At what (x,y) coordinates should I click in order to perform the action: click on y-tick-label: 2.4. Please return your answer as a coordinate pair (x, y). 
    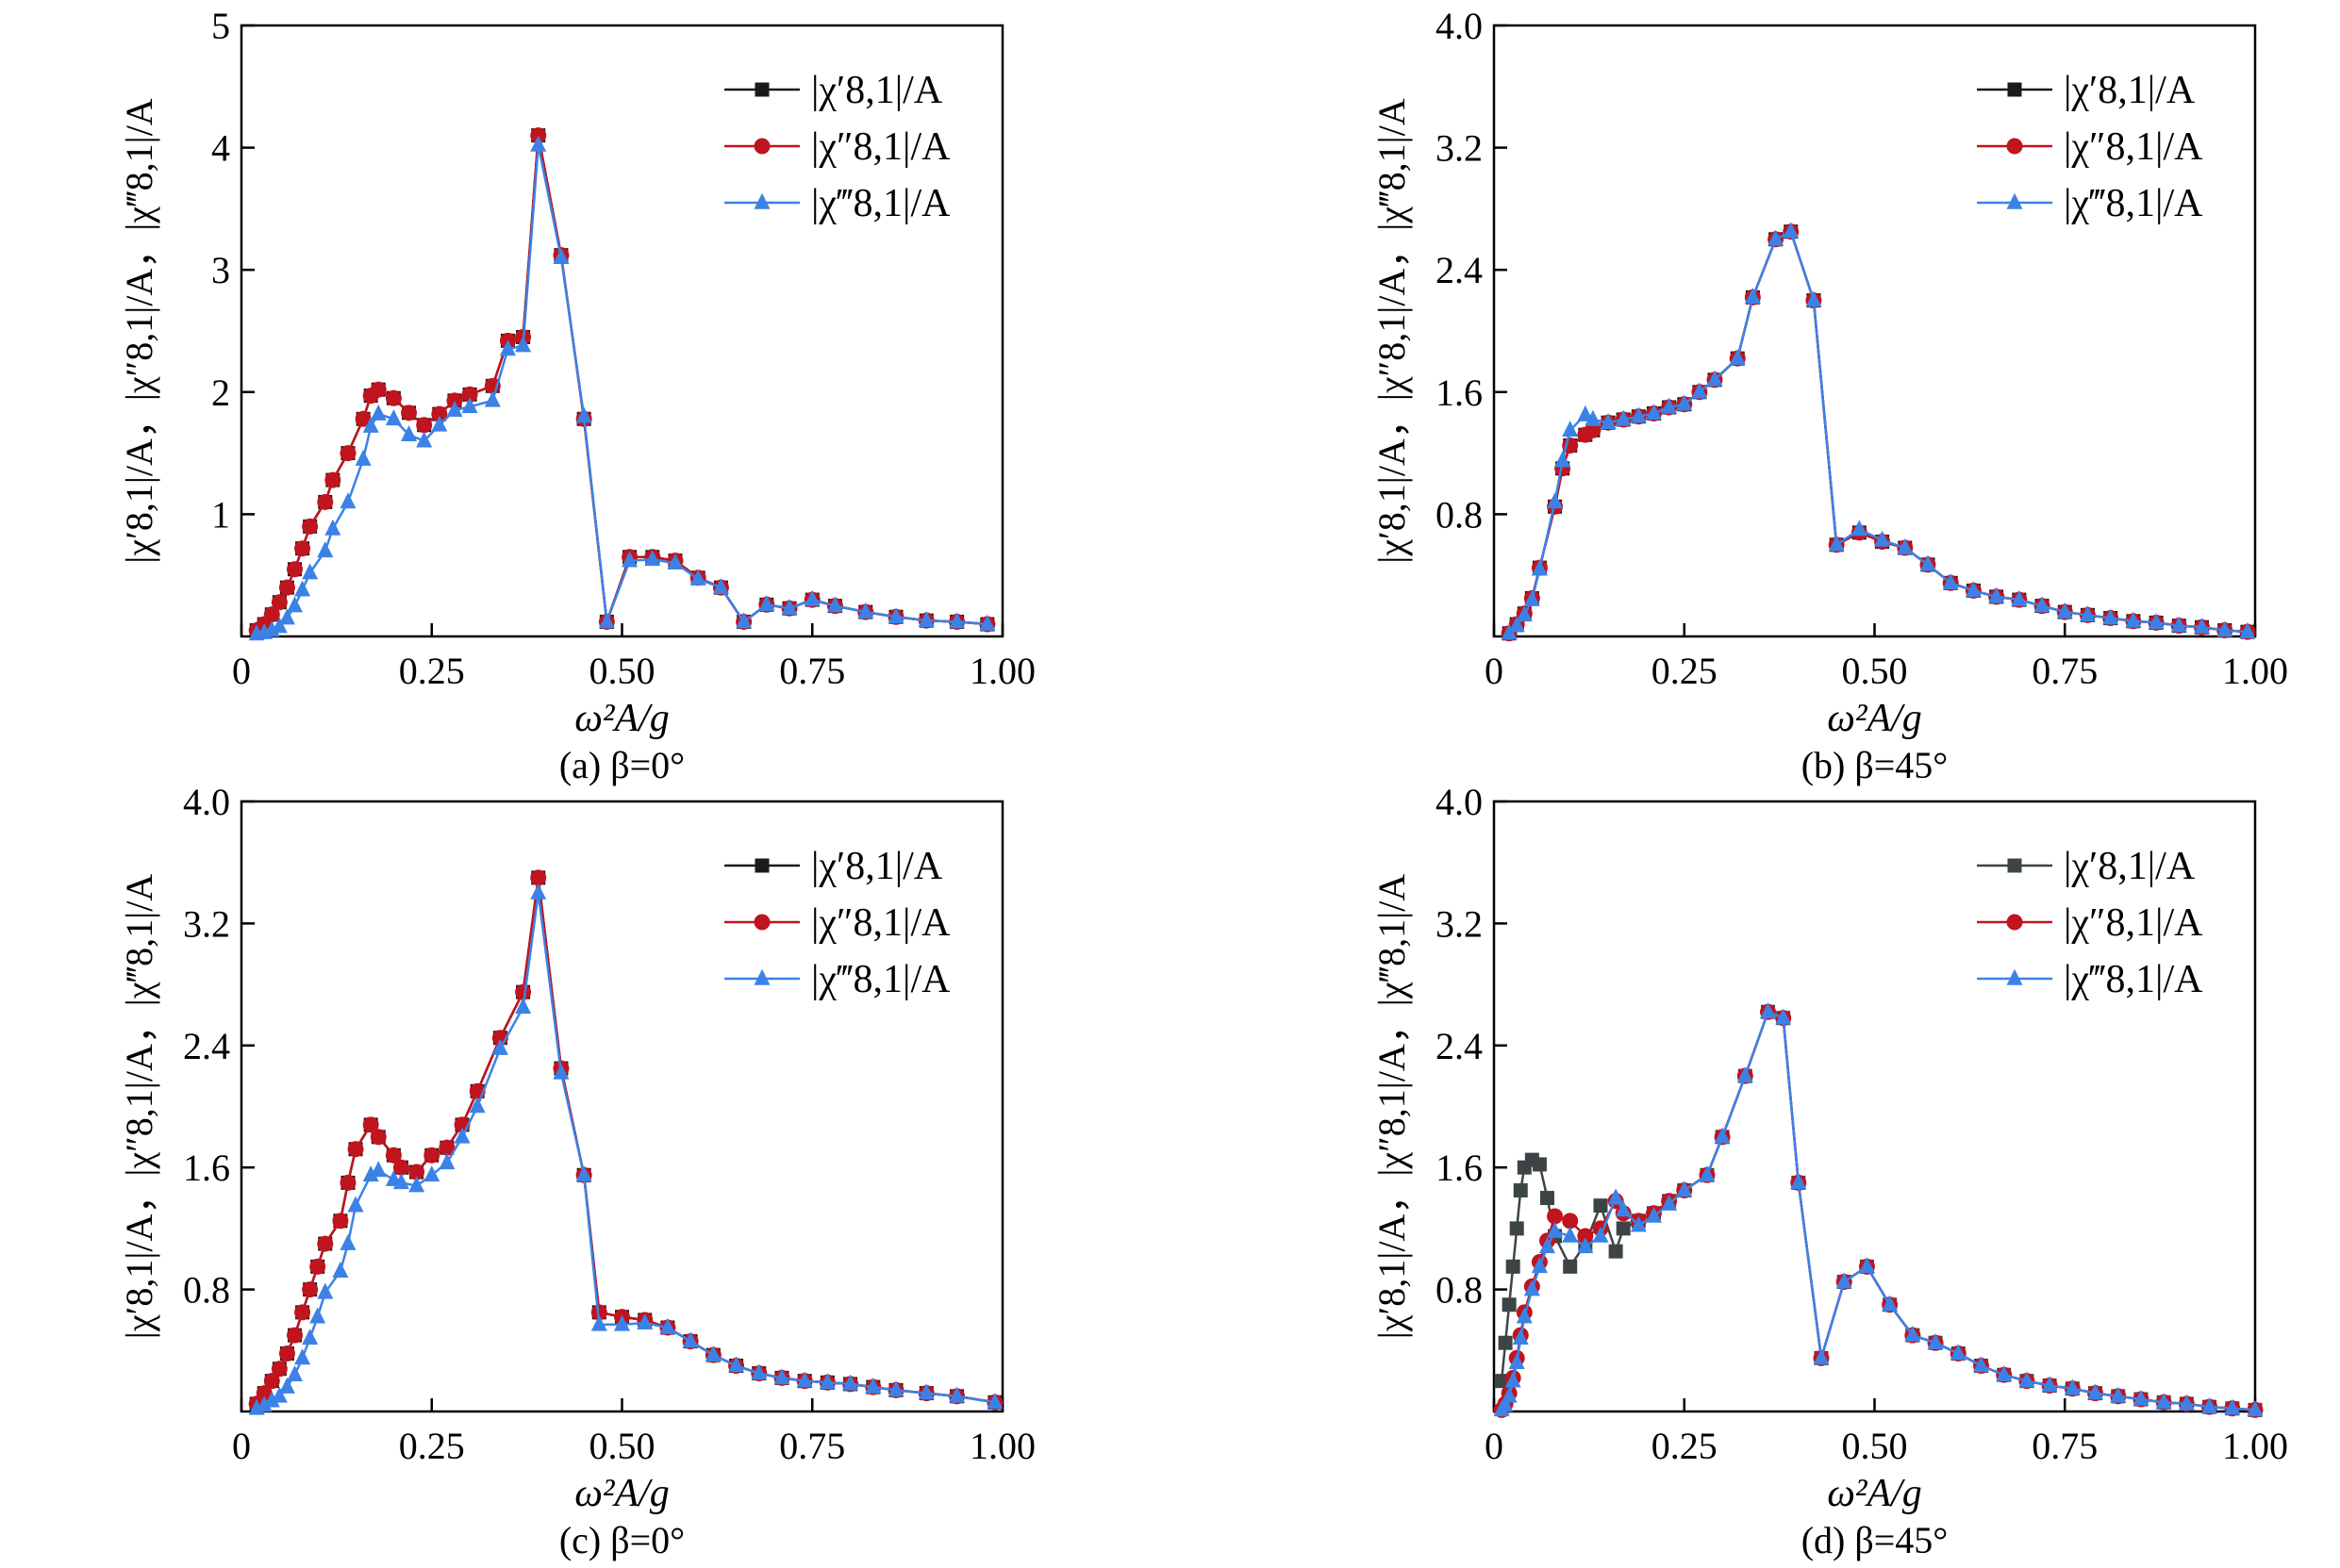
    Looking at the image, I should click on (206, 1046).